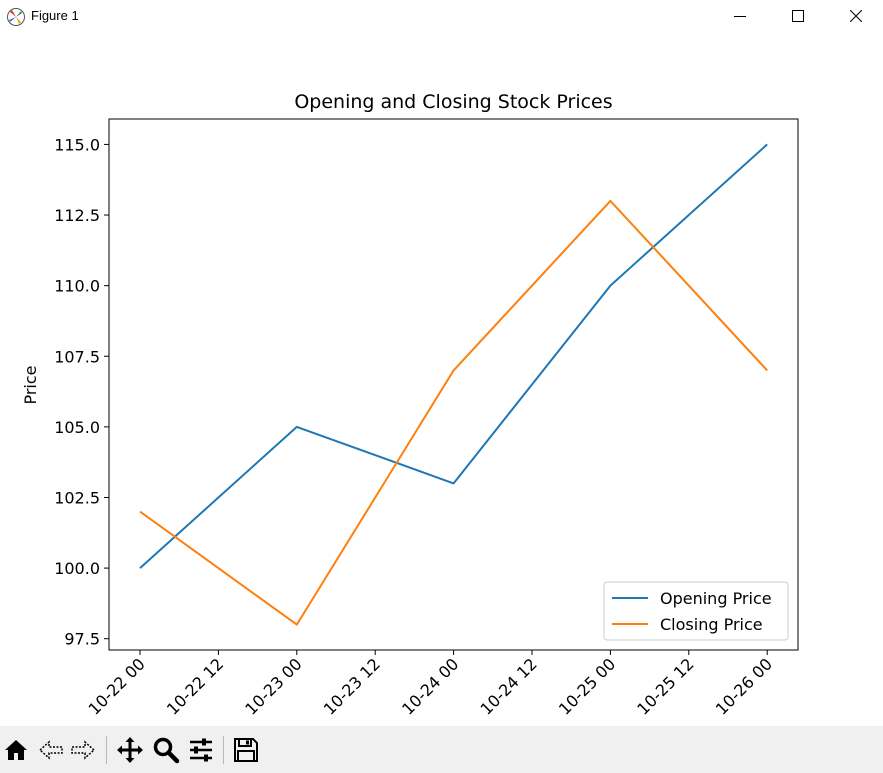 The width and height of the screenshot is (883, 773). I want to click on save-icon, so click(246, 750).